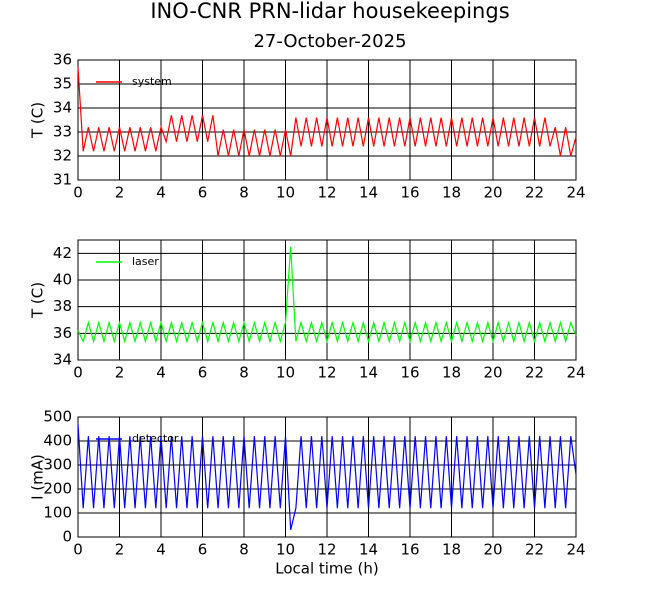 The image size is (660, 595). What do you see at coordinates (152, 81) in the screenshot?
I see `legend-label: system` at bounding box center [152, 81].